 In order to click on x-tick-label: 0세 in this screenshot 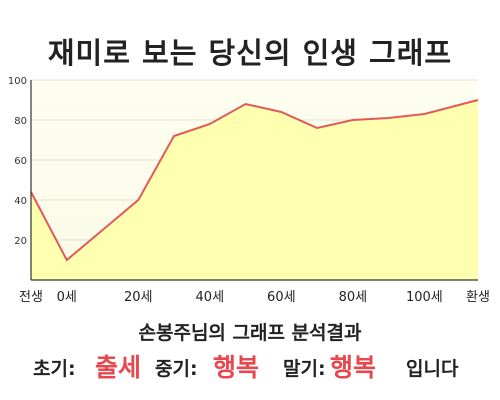, I will do `click(67, 297)`.